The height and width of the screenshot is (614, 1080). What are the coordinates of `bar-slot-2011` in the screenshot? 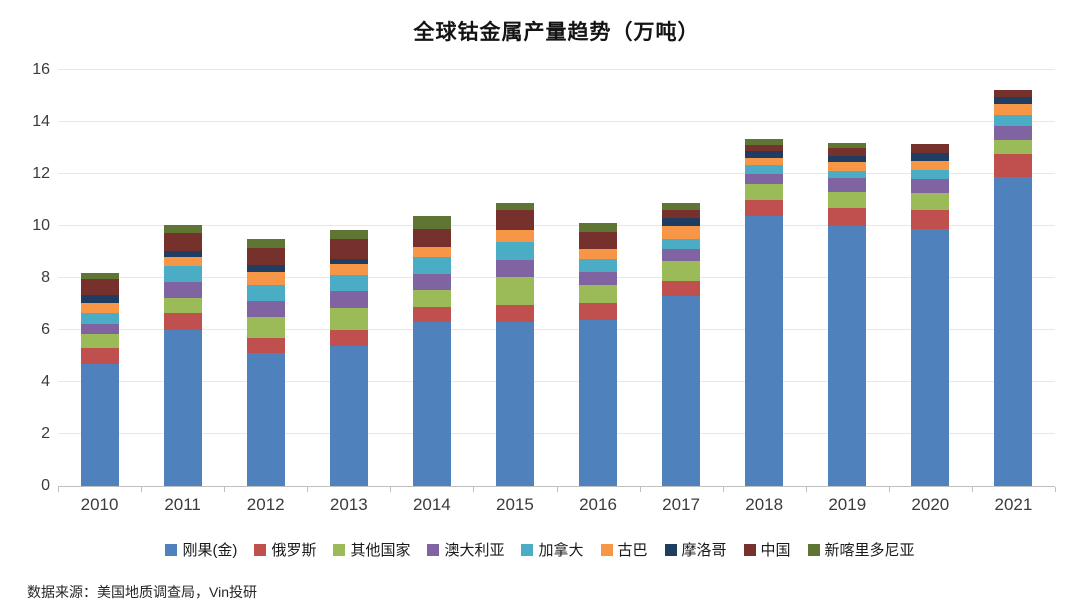 It's located at (182, 278).